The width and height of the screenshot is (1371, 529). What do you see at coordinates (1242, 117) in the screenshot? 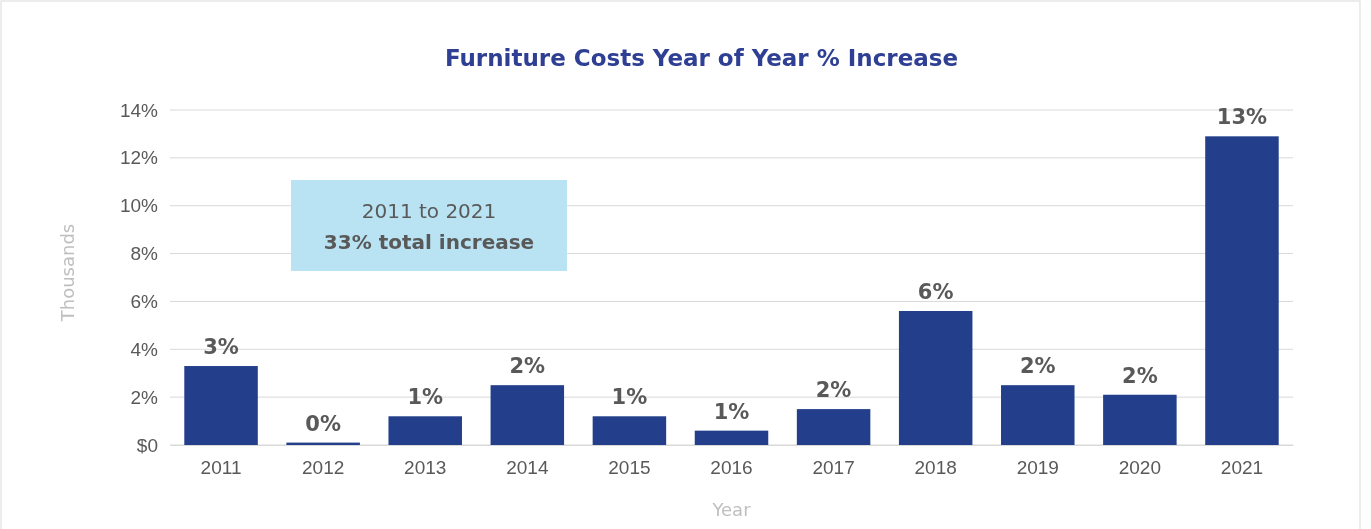
I see `data-label: 13%` at bounding box center [1242, 117].